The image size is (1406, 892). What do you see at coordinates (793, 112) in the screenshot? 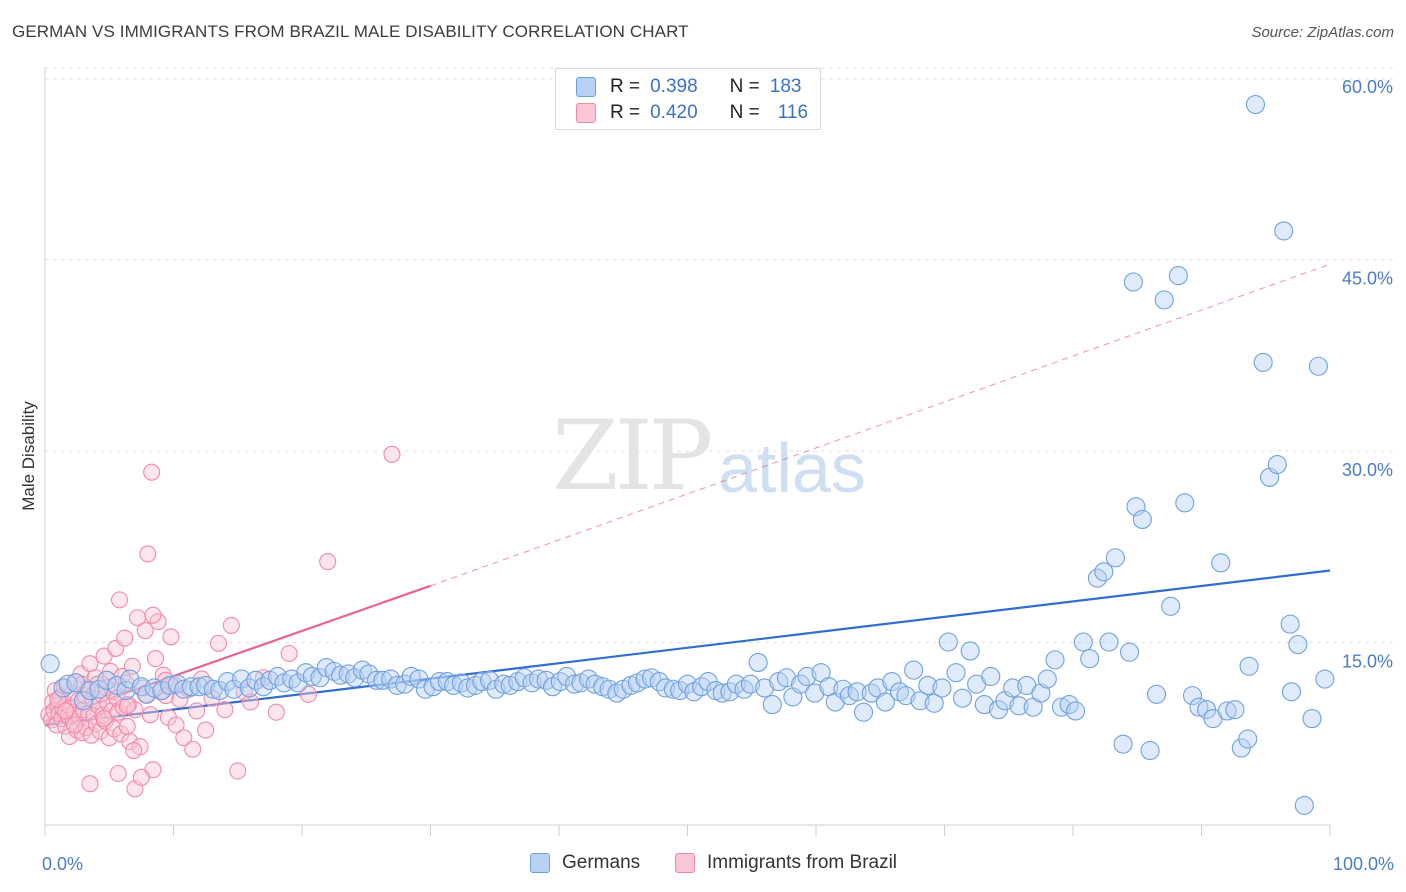
I see `n-value: 116` at bounding box center [793, 112].